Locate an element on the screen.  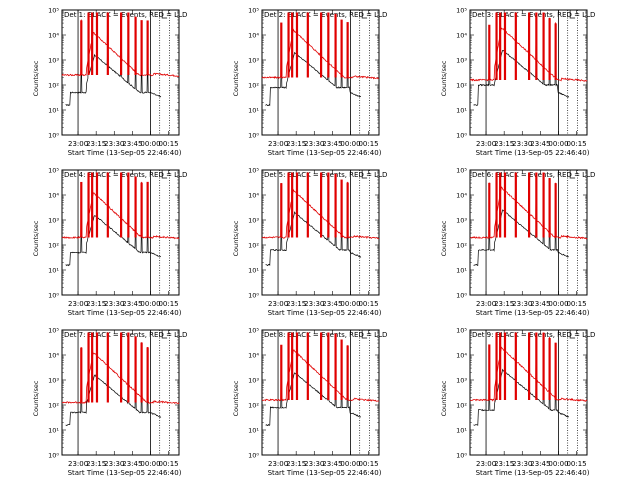
panel-title: Det 2: BLACK = Events, RED = LLD is located at coordinates (325, 15).